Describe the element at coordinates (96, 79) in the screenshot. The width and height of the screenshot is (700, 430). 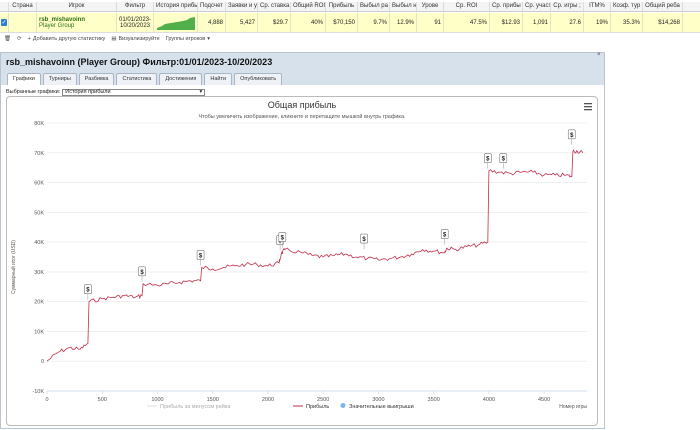
I see `tab-breakdown: Разбивка` at that location.